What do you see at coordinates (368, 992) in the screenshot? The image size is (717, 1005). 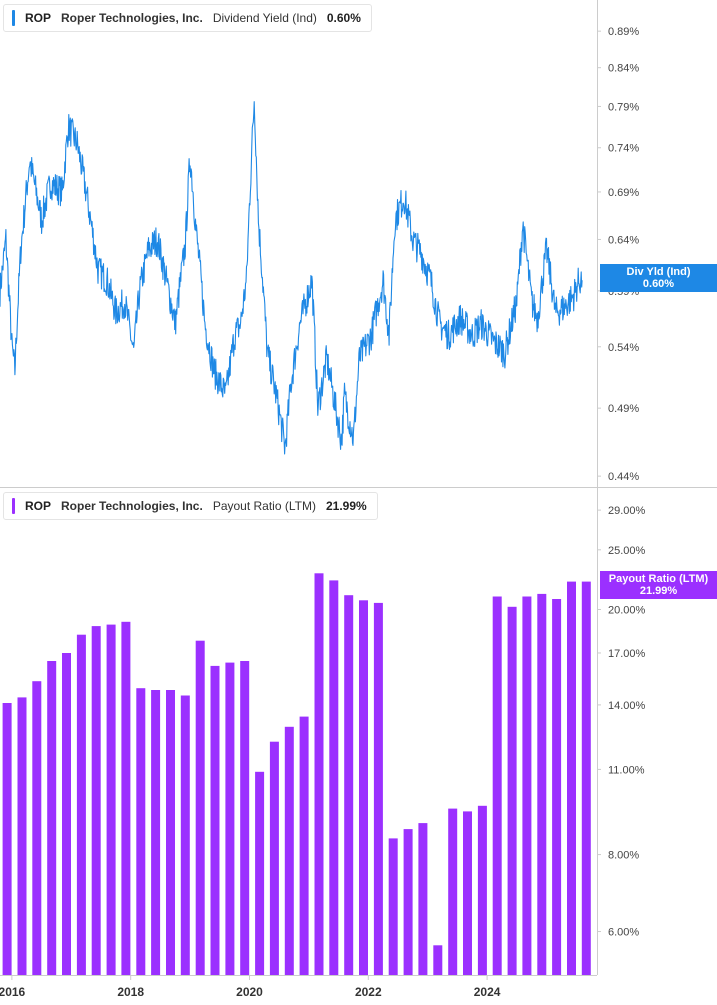 I see `x-tick-label: 2022` at bounding box center [368, 992].